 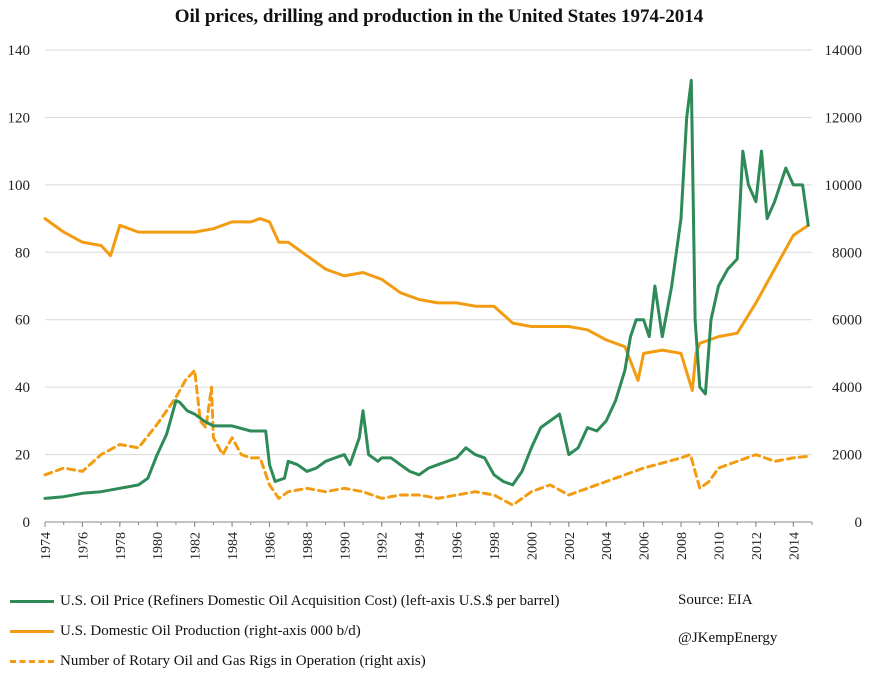 I want to click on left-axis-tick-label: 100, so click(x=19, y=186).